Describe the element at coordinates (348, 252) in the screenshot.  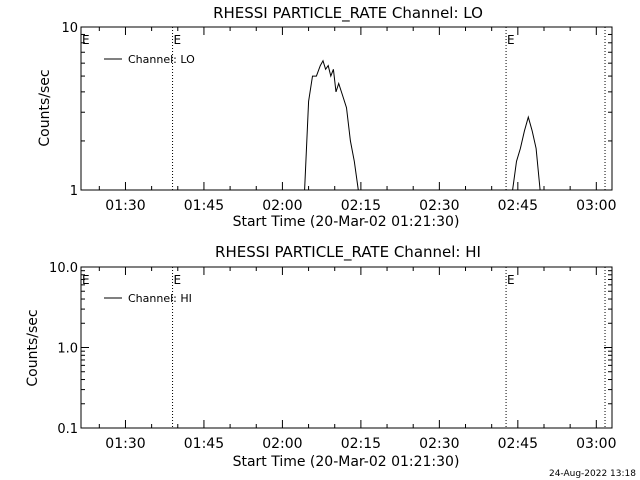
I see `chart-title: RHESSI PARTICLE_RATE Channel: HI` at that location.